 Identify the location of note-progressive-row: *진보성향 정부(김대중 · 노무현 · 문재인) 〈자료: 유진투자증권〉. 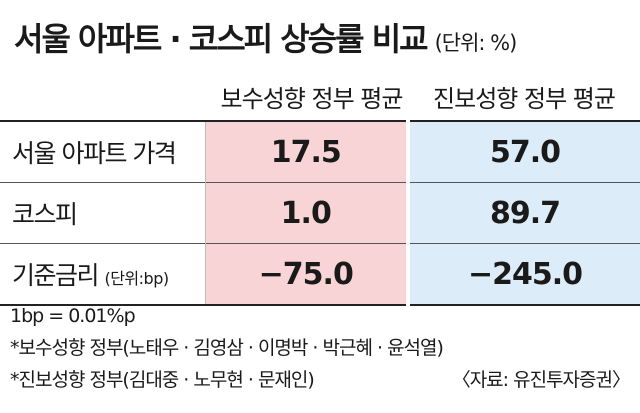
(320, 380).